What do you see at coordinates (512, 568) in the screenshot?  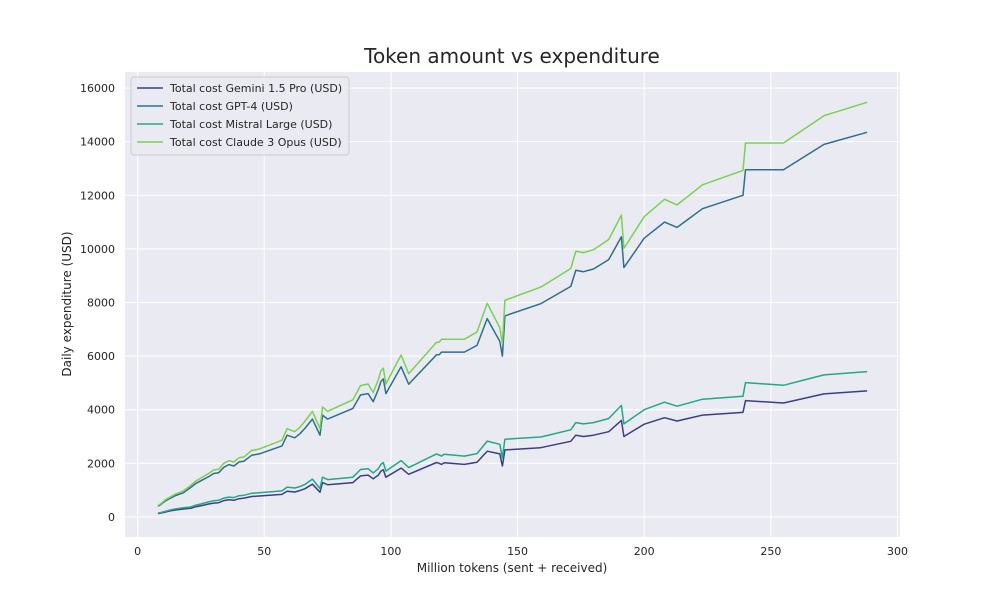 I see `x-axis-label: Million tokens (sent + received)` at bounding box center [512, 568].